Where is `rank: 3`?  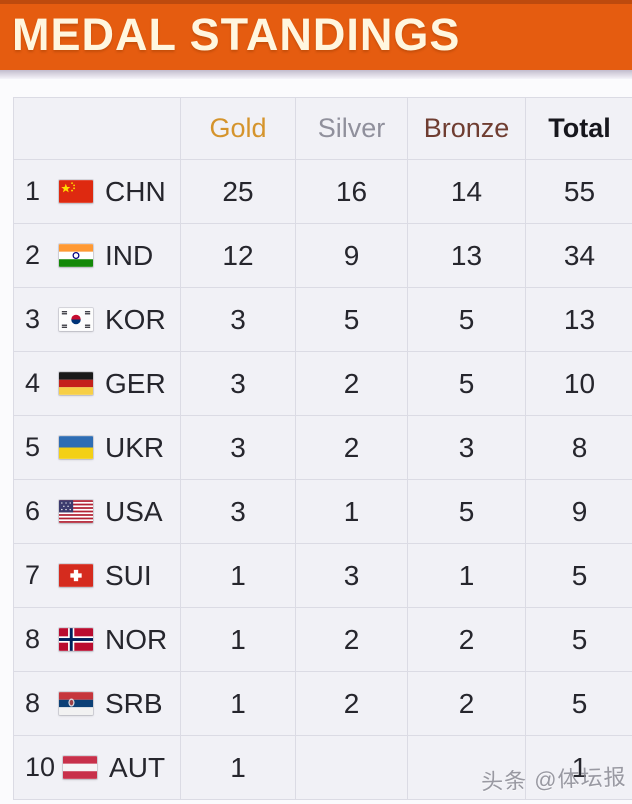 rank: 3 is located at coordinates (33, 319).